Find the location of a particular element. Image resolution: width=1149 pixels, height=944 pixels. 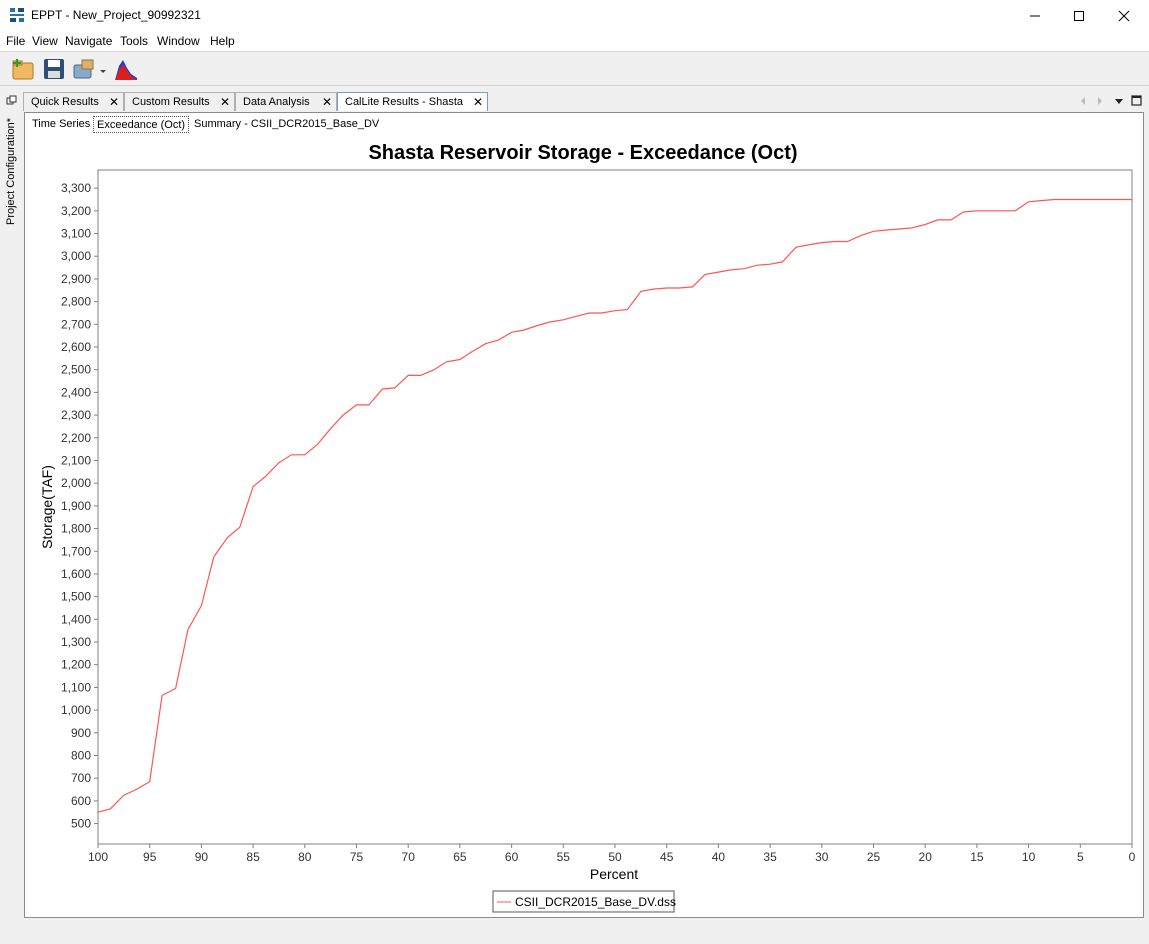

y-tick-label: 1,800 is located at coordinates (76, 529).